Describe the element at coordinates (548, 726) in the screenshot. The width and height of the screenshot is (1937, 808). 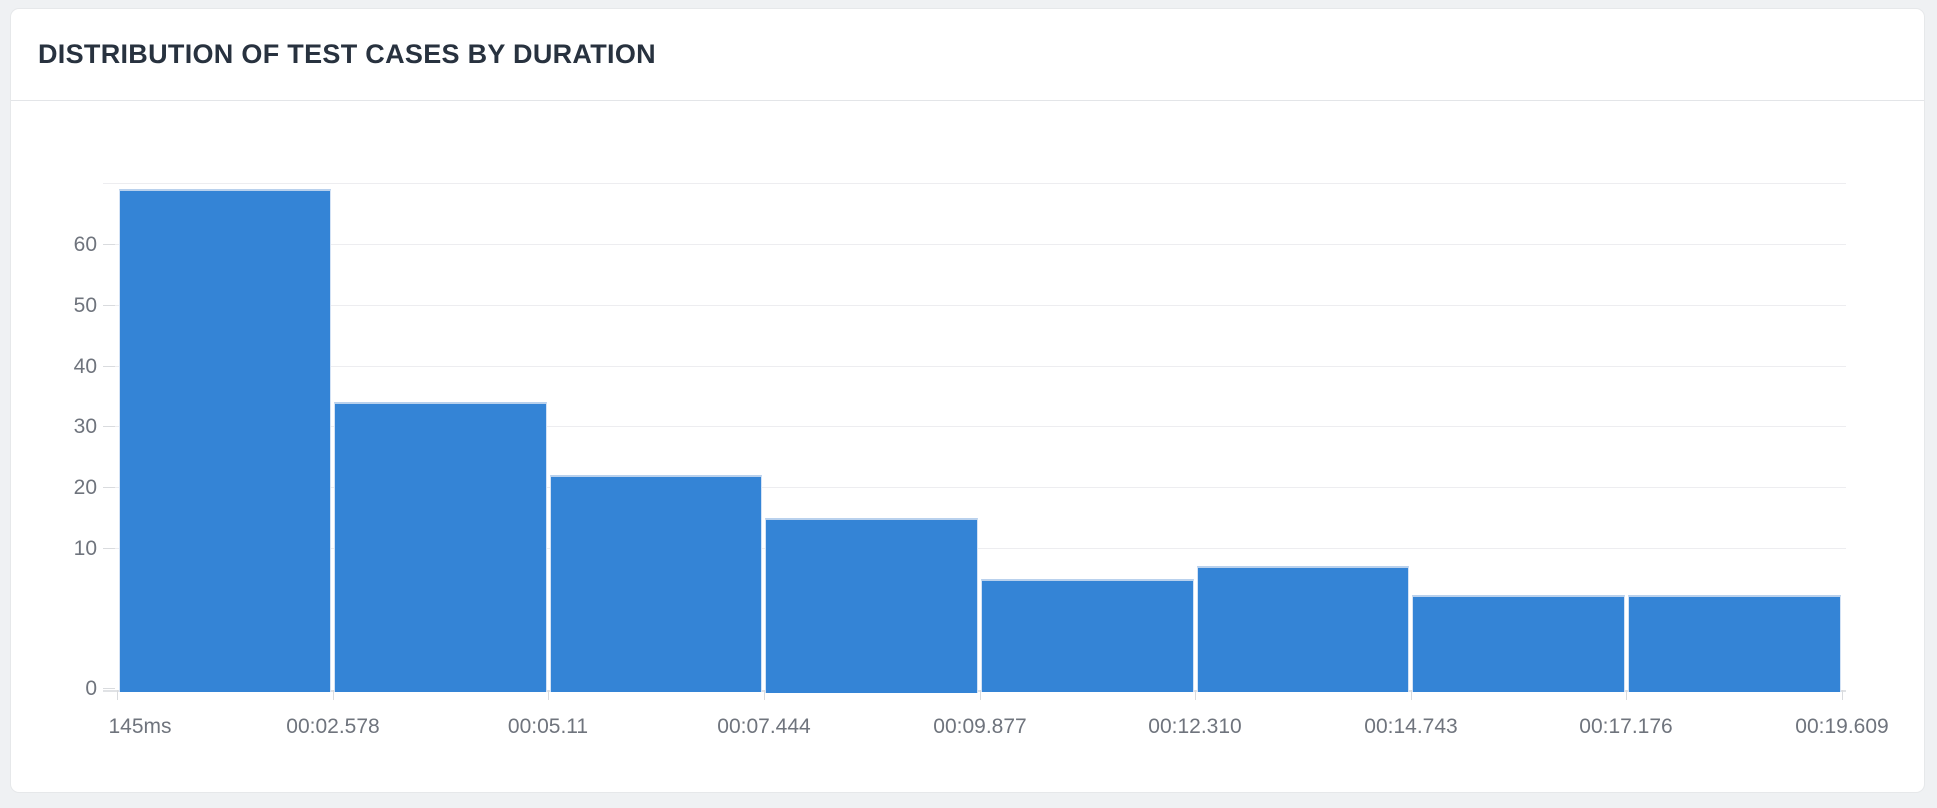
I see `x-axis-tick-label: 00:05.11` at that location.